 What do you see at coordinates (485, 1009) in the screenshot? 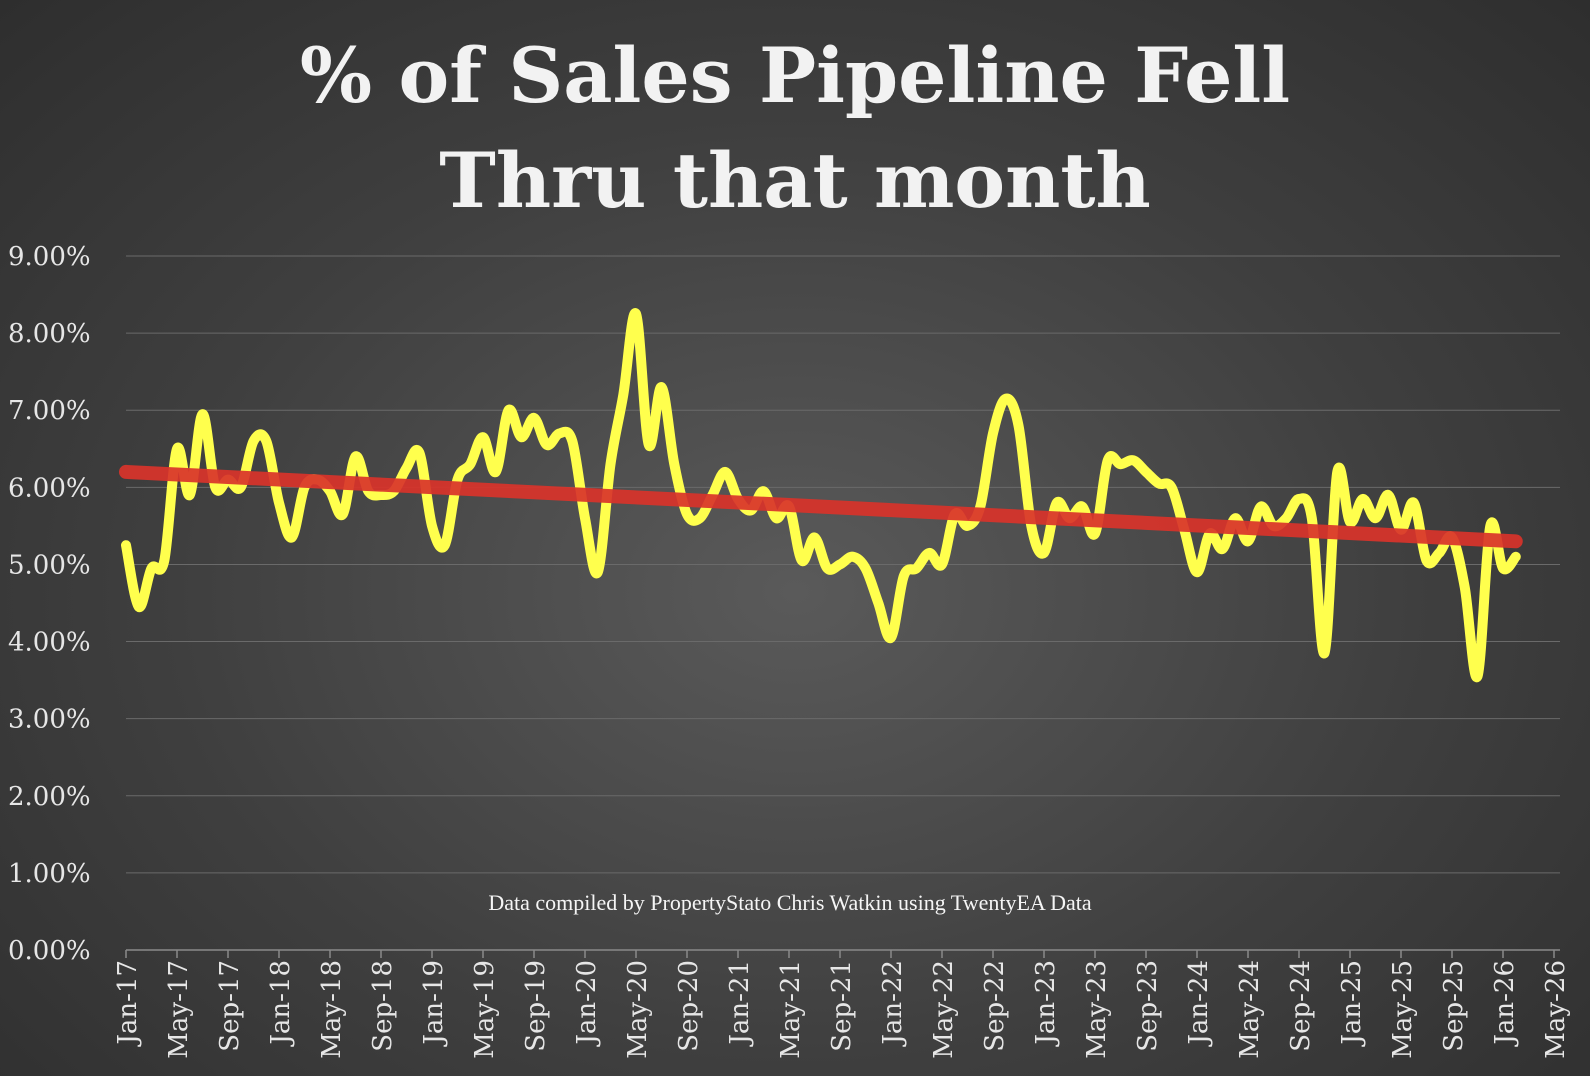
I see `x-tick-label: May-19` at bounding box center [485, 1009].